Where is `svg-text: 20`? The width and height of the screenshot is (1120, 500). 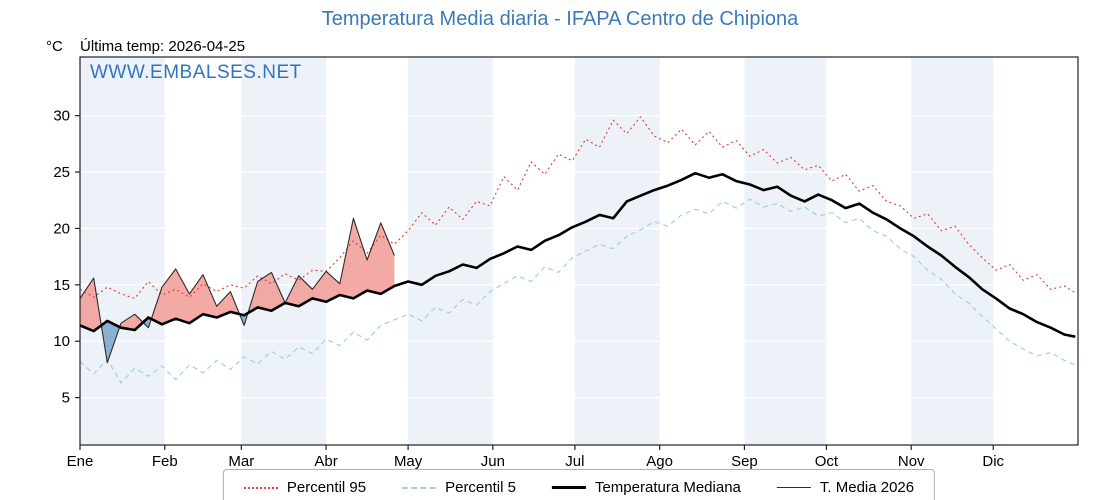
svg-text: 20 is located at coordinates (61, 228).